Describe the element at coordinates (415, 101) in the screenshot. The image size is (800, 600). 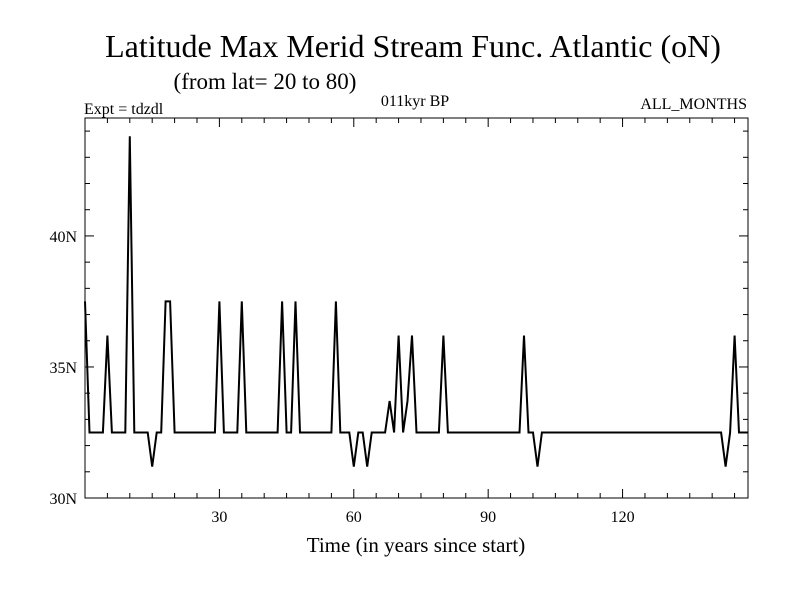
I see `period-label: 011kyr BP` at that location.